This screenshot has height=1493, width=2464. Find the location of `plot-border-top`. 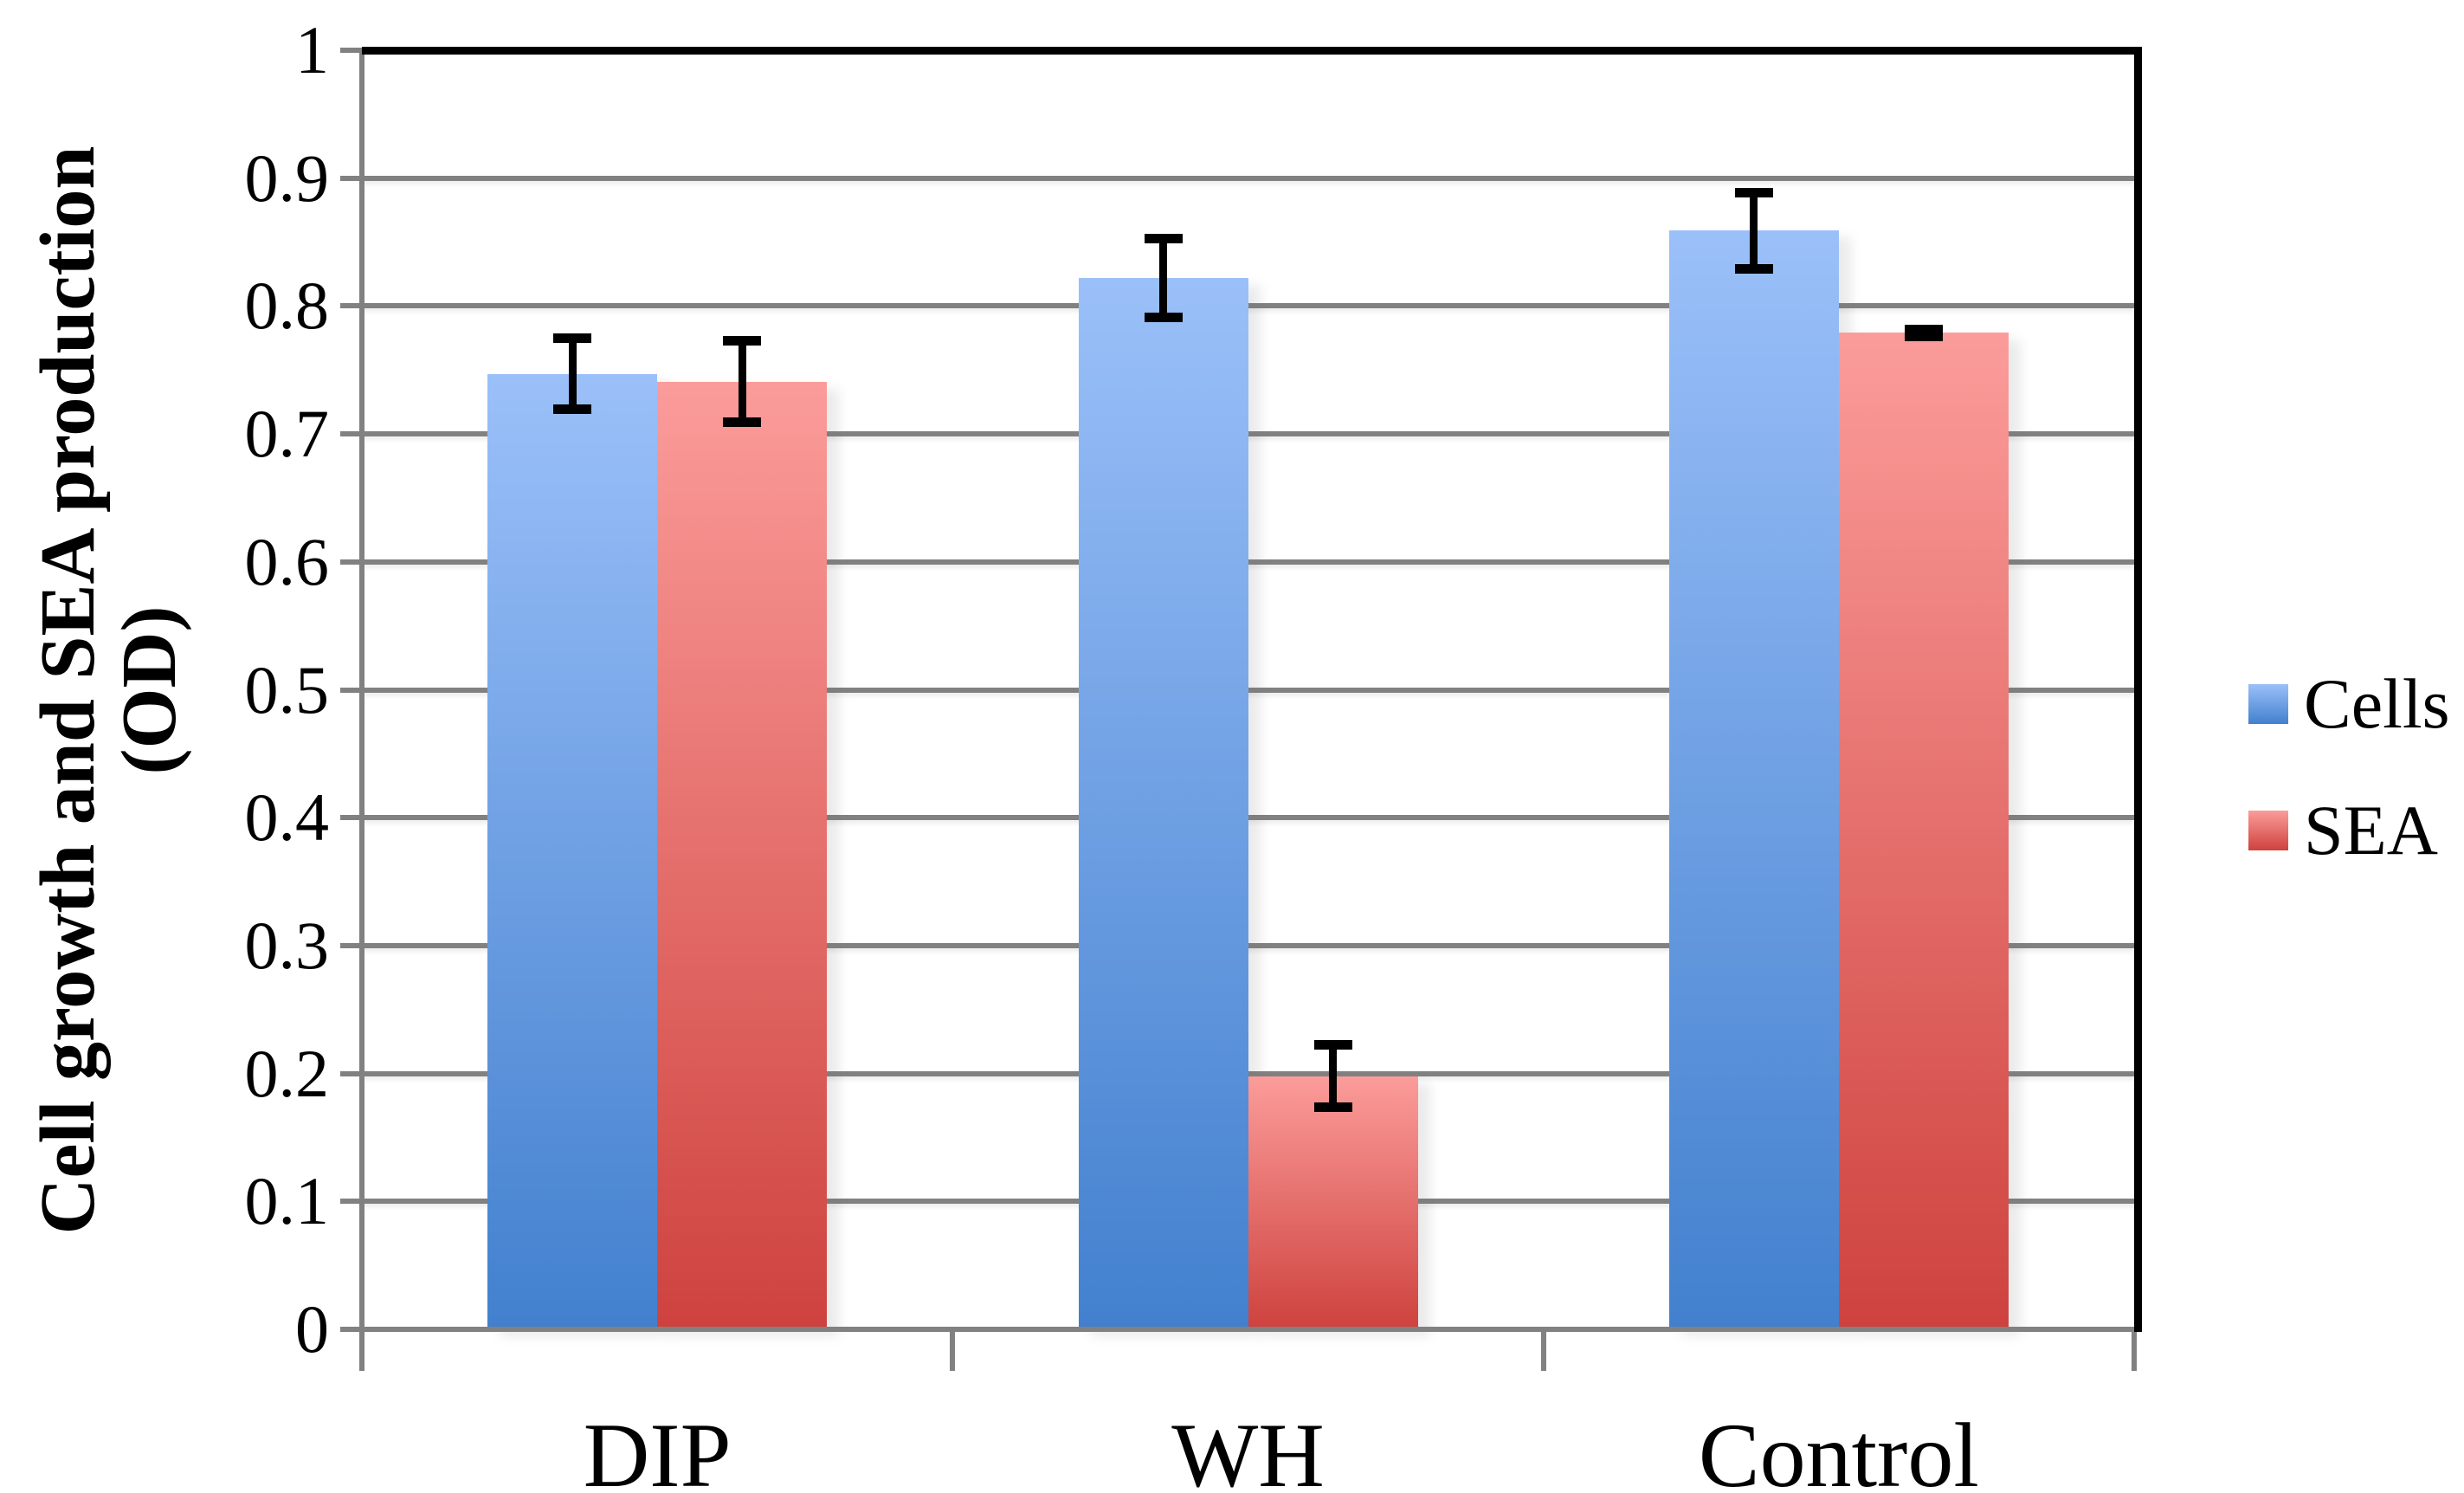

plot-border-top is located at coordinates (1251, 51).